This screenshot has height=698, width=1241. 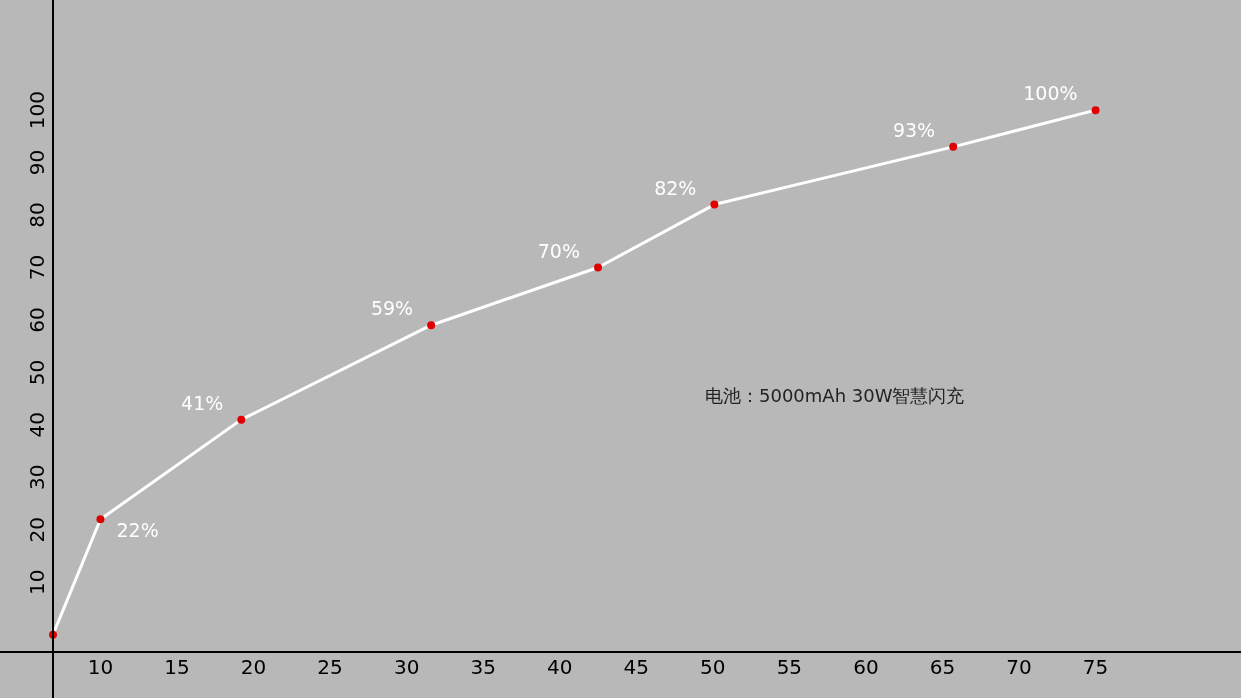 What do you see at coordinates (37, 425) in the screenshot?
I see `y-tick-label: 40` at bounding box center [37, 425].